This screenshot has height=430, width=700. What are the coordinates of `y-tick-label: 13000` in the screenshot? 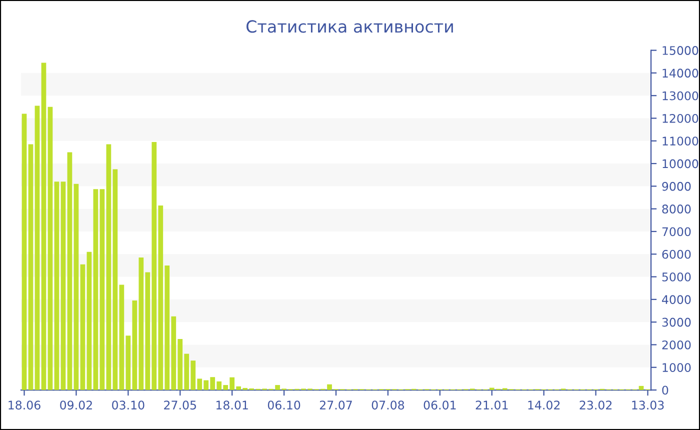 It's located at (680, 95).